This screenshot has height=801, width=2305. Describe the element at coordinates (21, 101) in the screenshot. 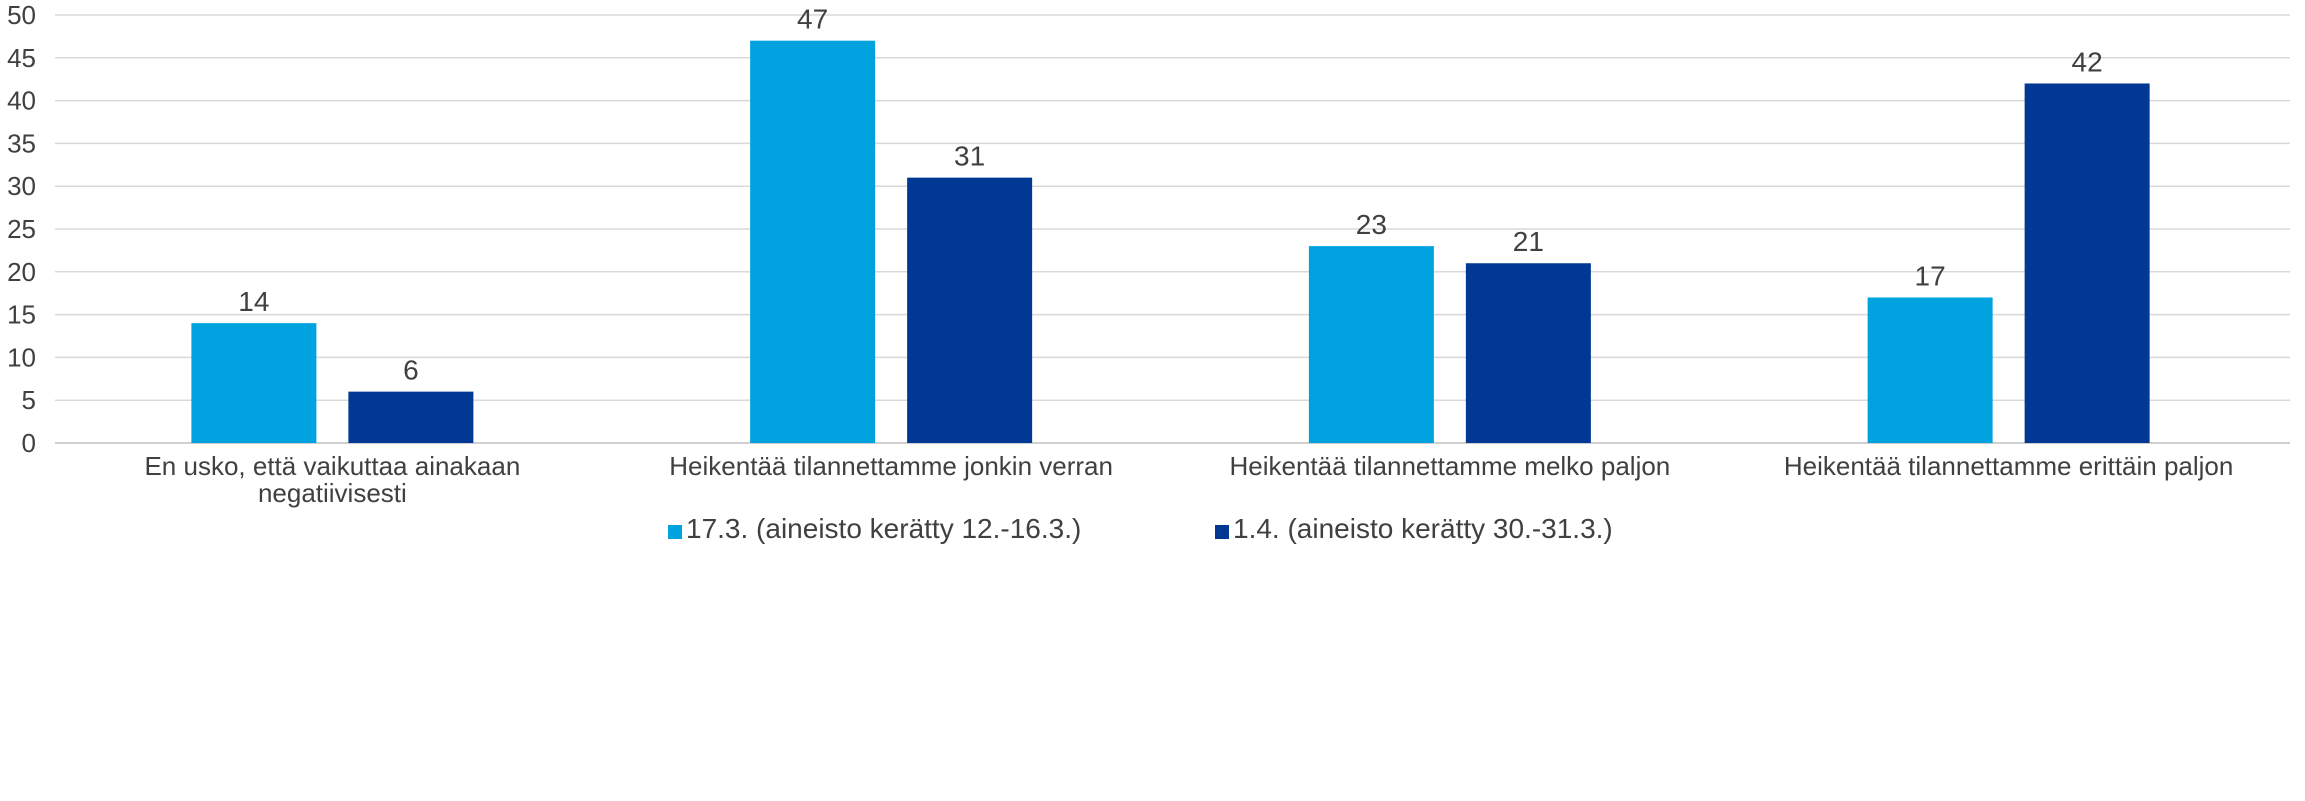

I see `y-tick-label: 40` at that location.